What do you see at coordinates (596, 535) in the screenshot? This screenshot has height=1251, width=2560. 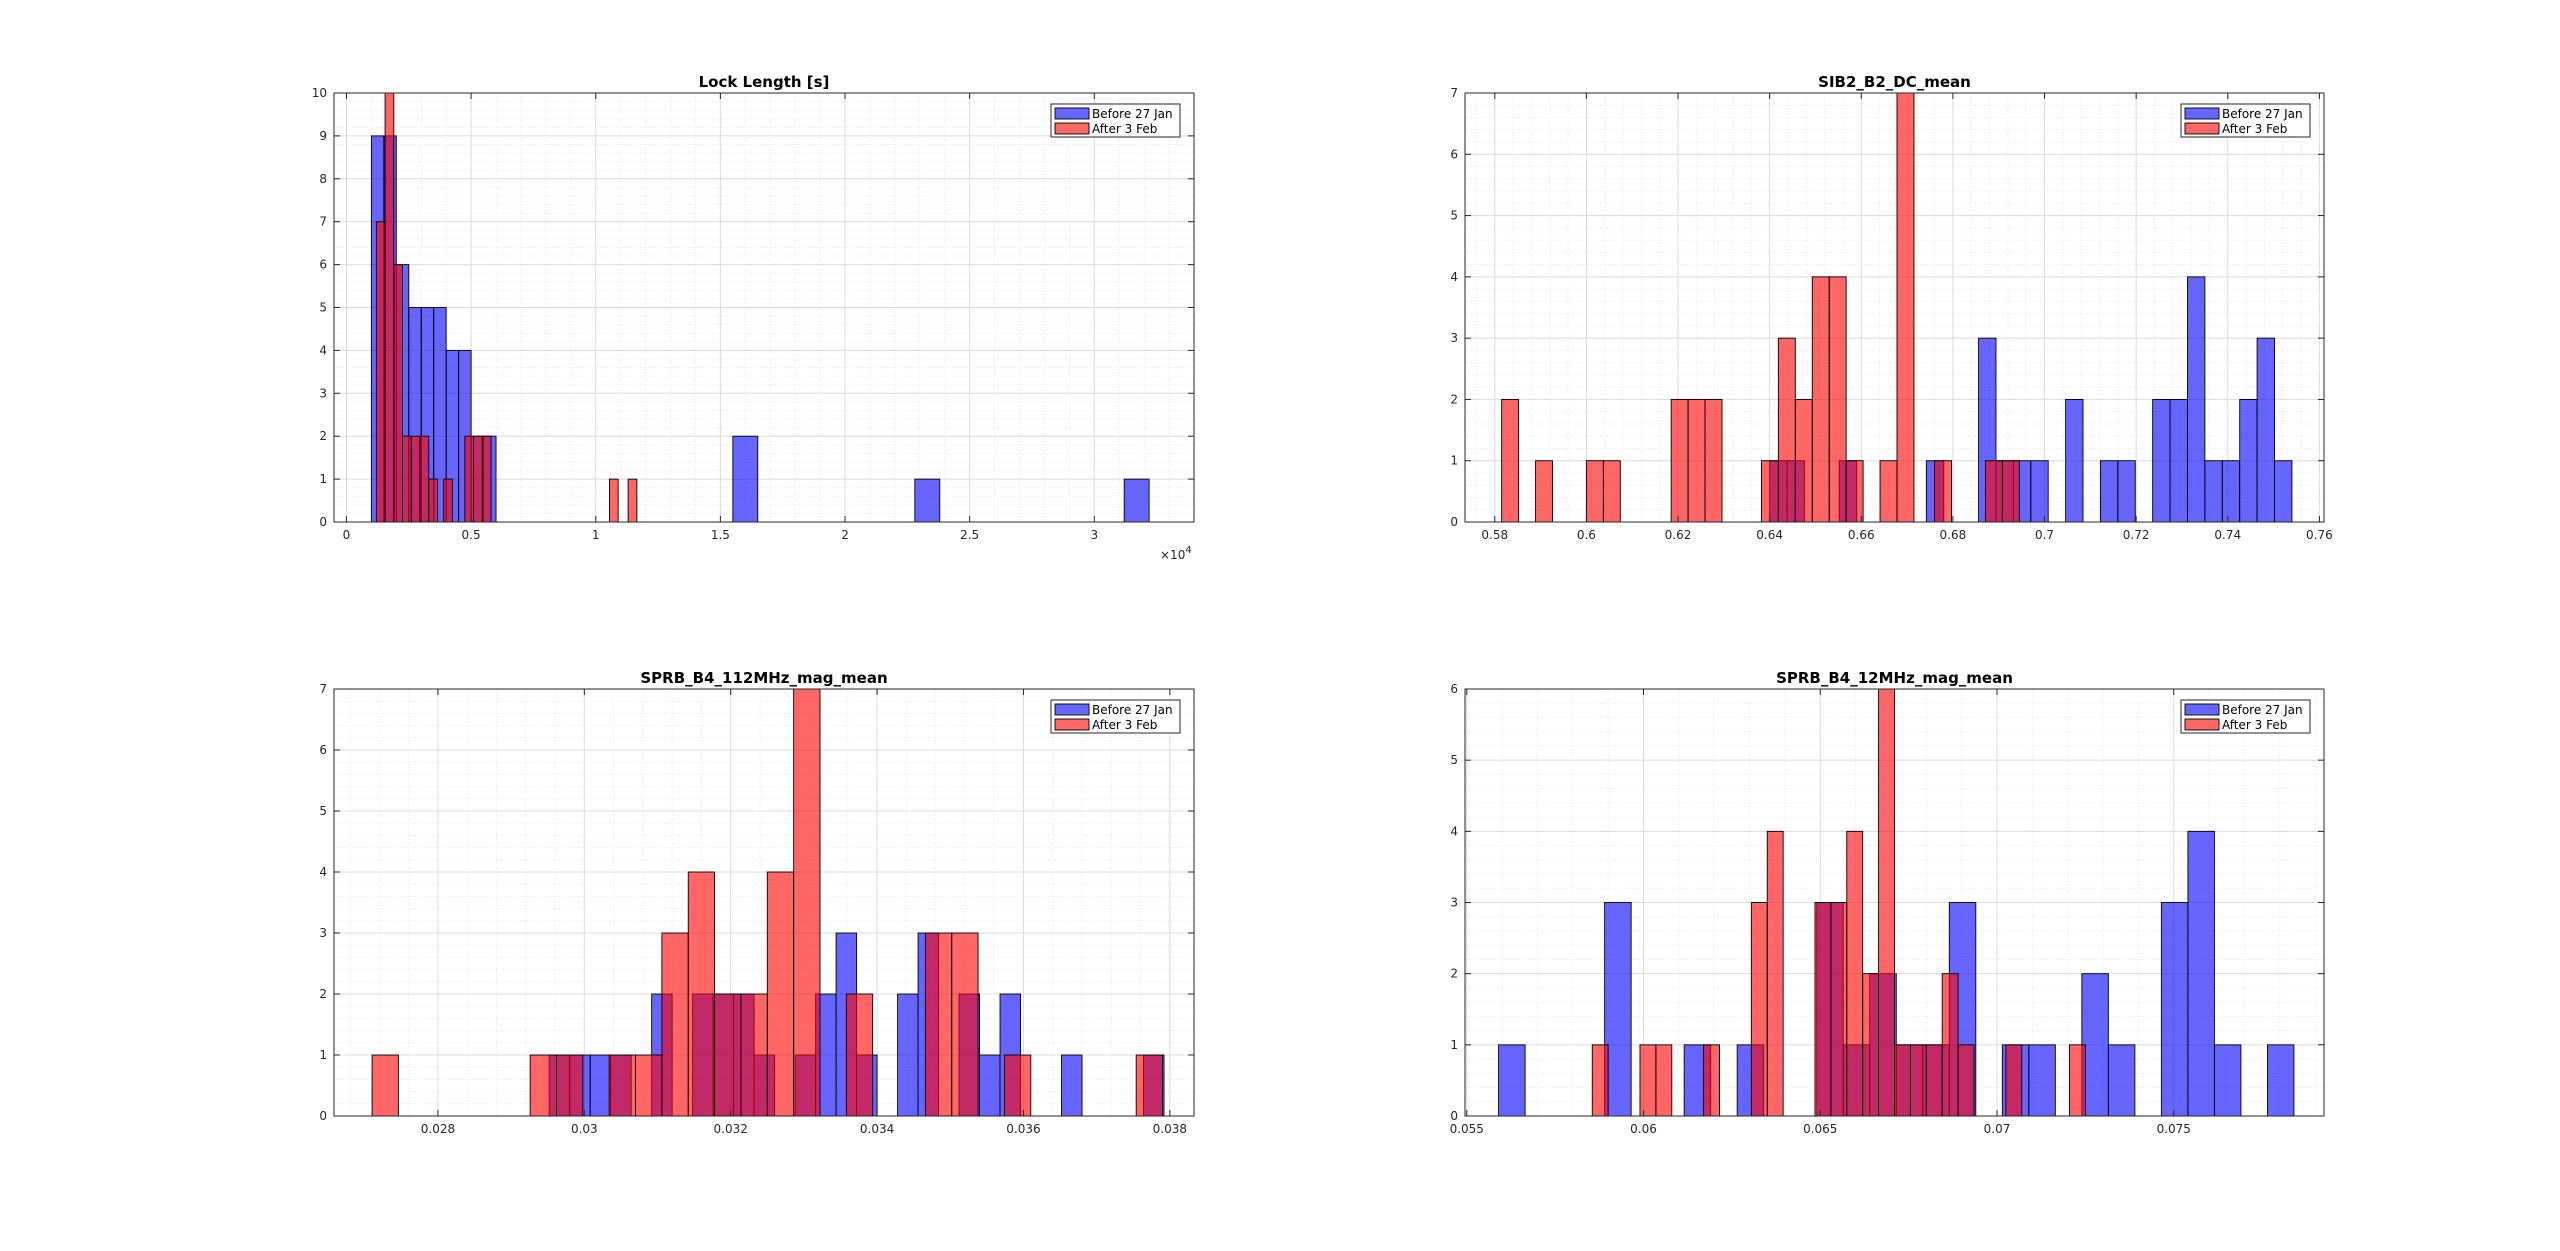 I see `x-tick-label: 1` at bounding box center [596, 535].